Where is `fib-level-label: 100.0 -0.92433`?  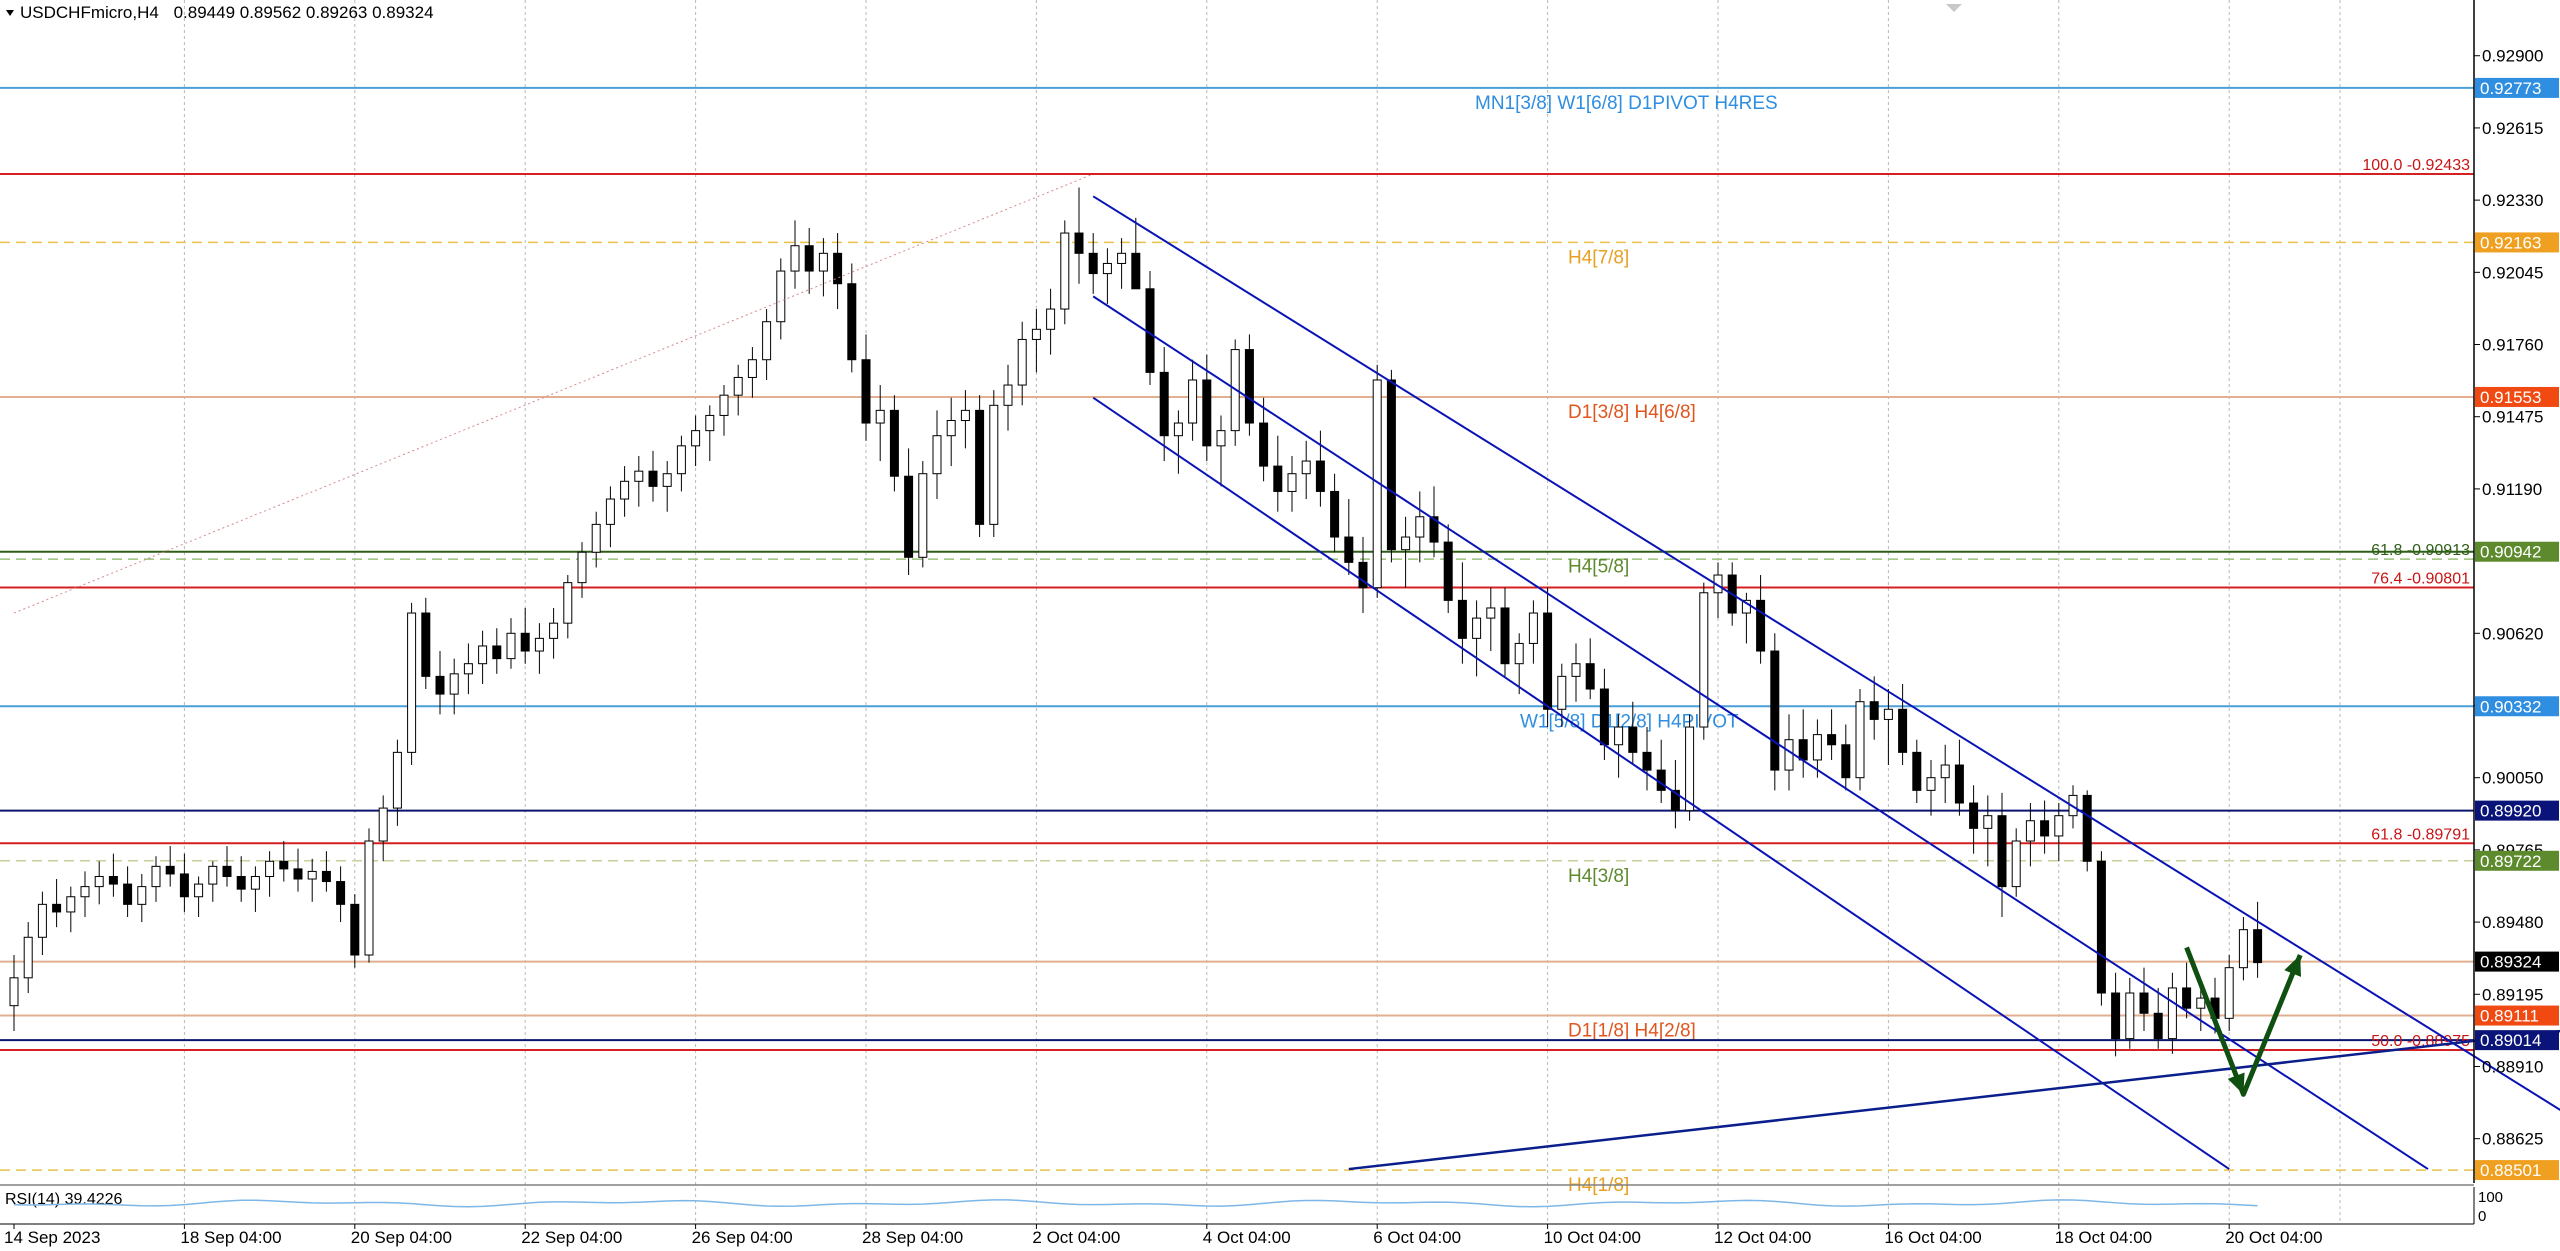 fib-level-label: 100.0 -0.92433 is located at coordinates (2416, 165).